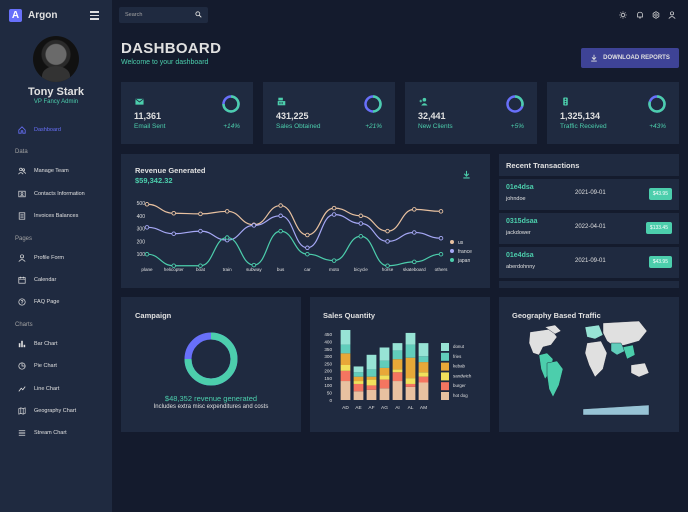 The image size is (688, 512). I want to click on transaction-id: 01e4dsa, so click(520, 187).